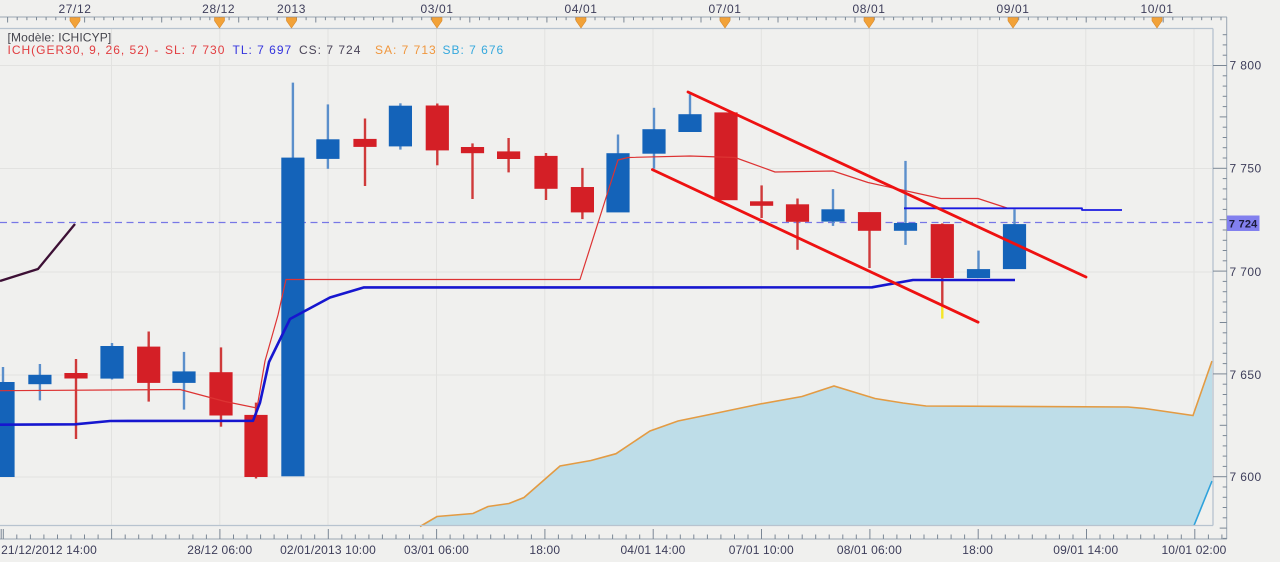 The height and width of the screenshot is (562, 1280). Describe the element at coordinates (1156, 9) in the screenshot. I see `svg-text: 10/01` at that location.